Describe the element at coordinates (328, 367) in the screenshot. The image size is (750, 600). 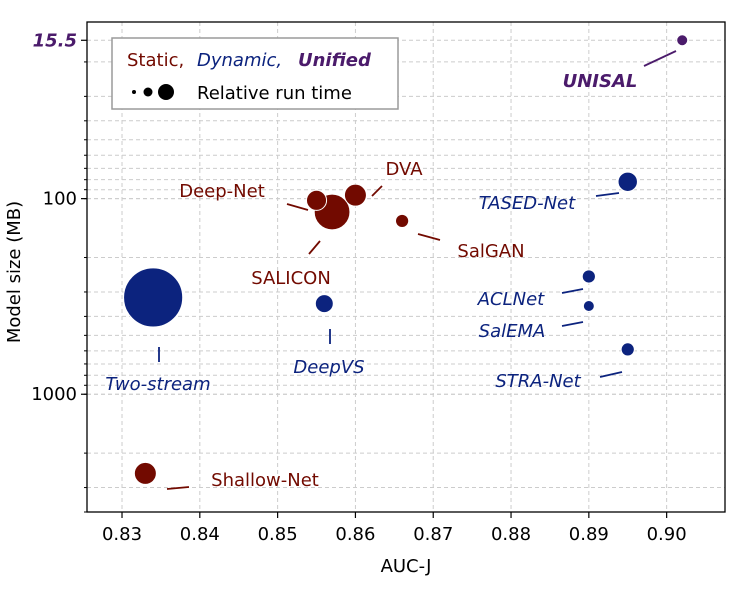
I see `label-deepvs: DeepVS` at that location.